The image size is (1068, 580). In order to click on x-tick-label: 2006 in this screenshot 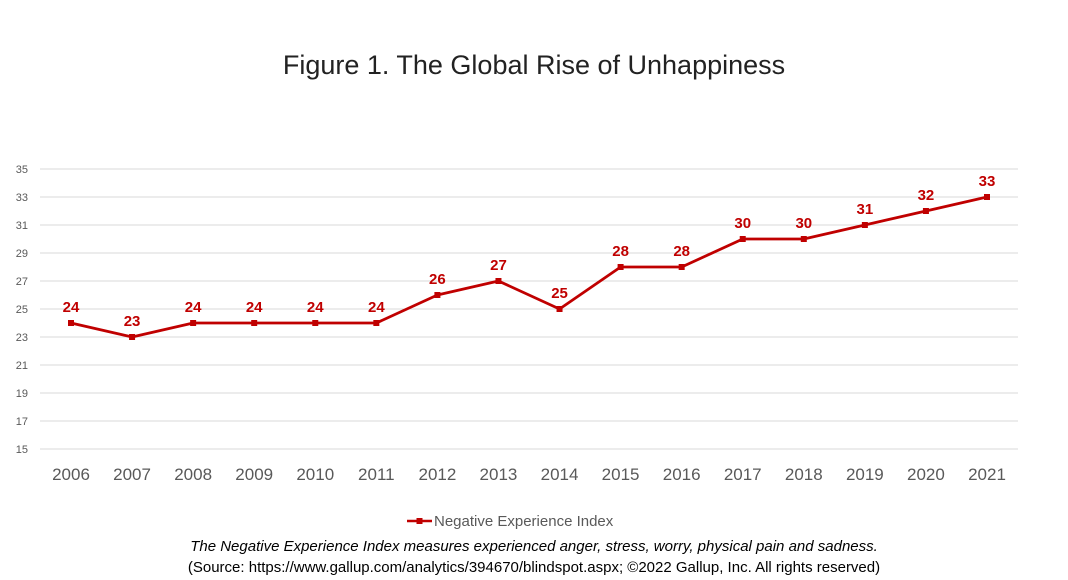, I will do `click(71, 474)`.